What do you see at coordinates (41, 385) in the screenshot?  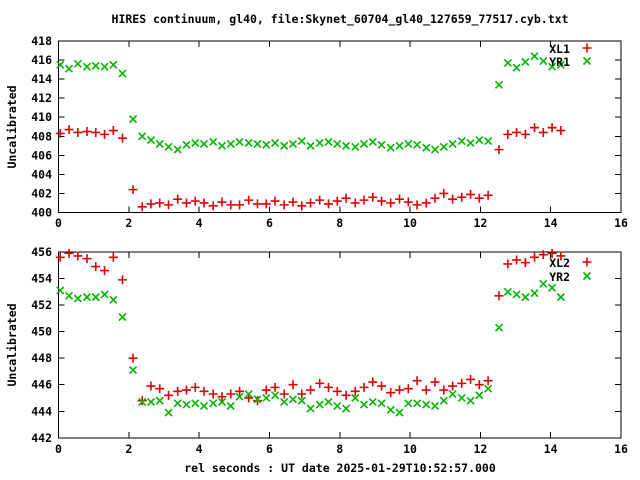 I see `y-tick-label: 446` at bounding box center [41, 385].